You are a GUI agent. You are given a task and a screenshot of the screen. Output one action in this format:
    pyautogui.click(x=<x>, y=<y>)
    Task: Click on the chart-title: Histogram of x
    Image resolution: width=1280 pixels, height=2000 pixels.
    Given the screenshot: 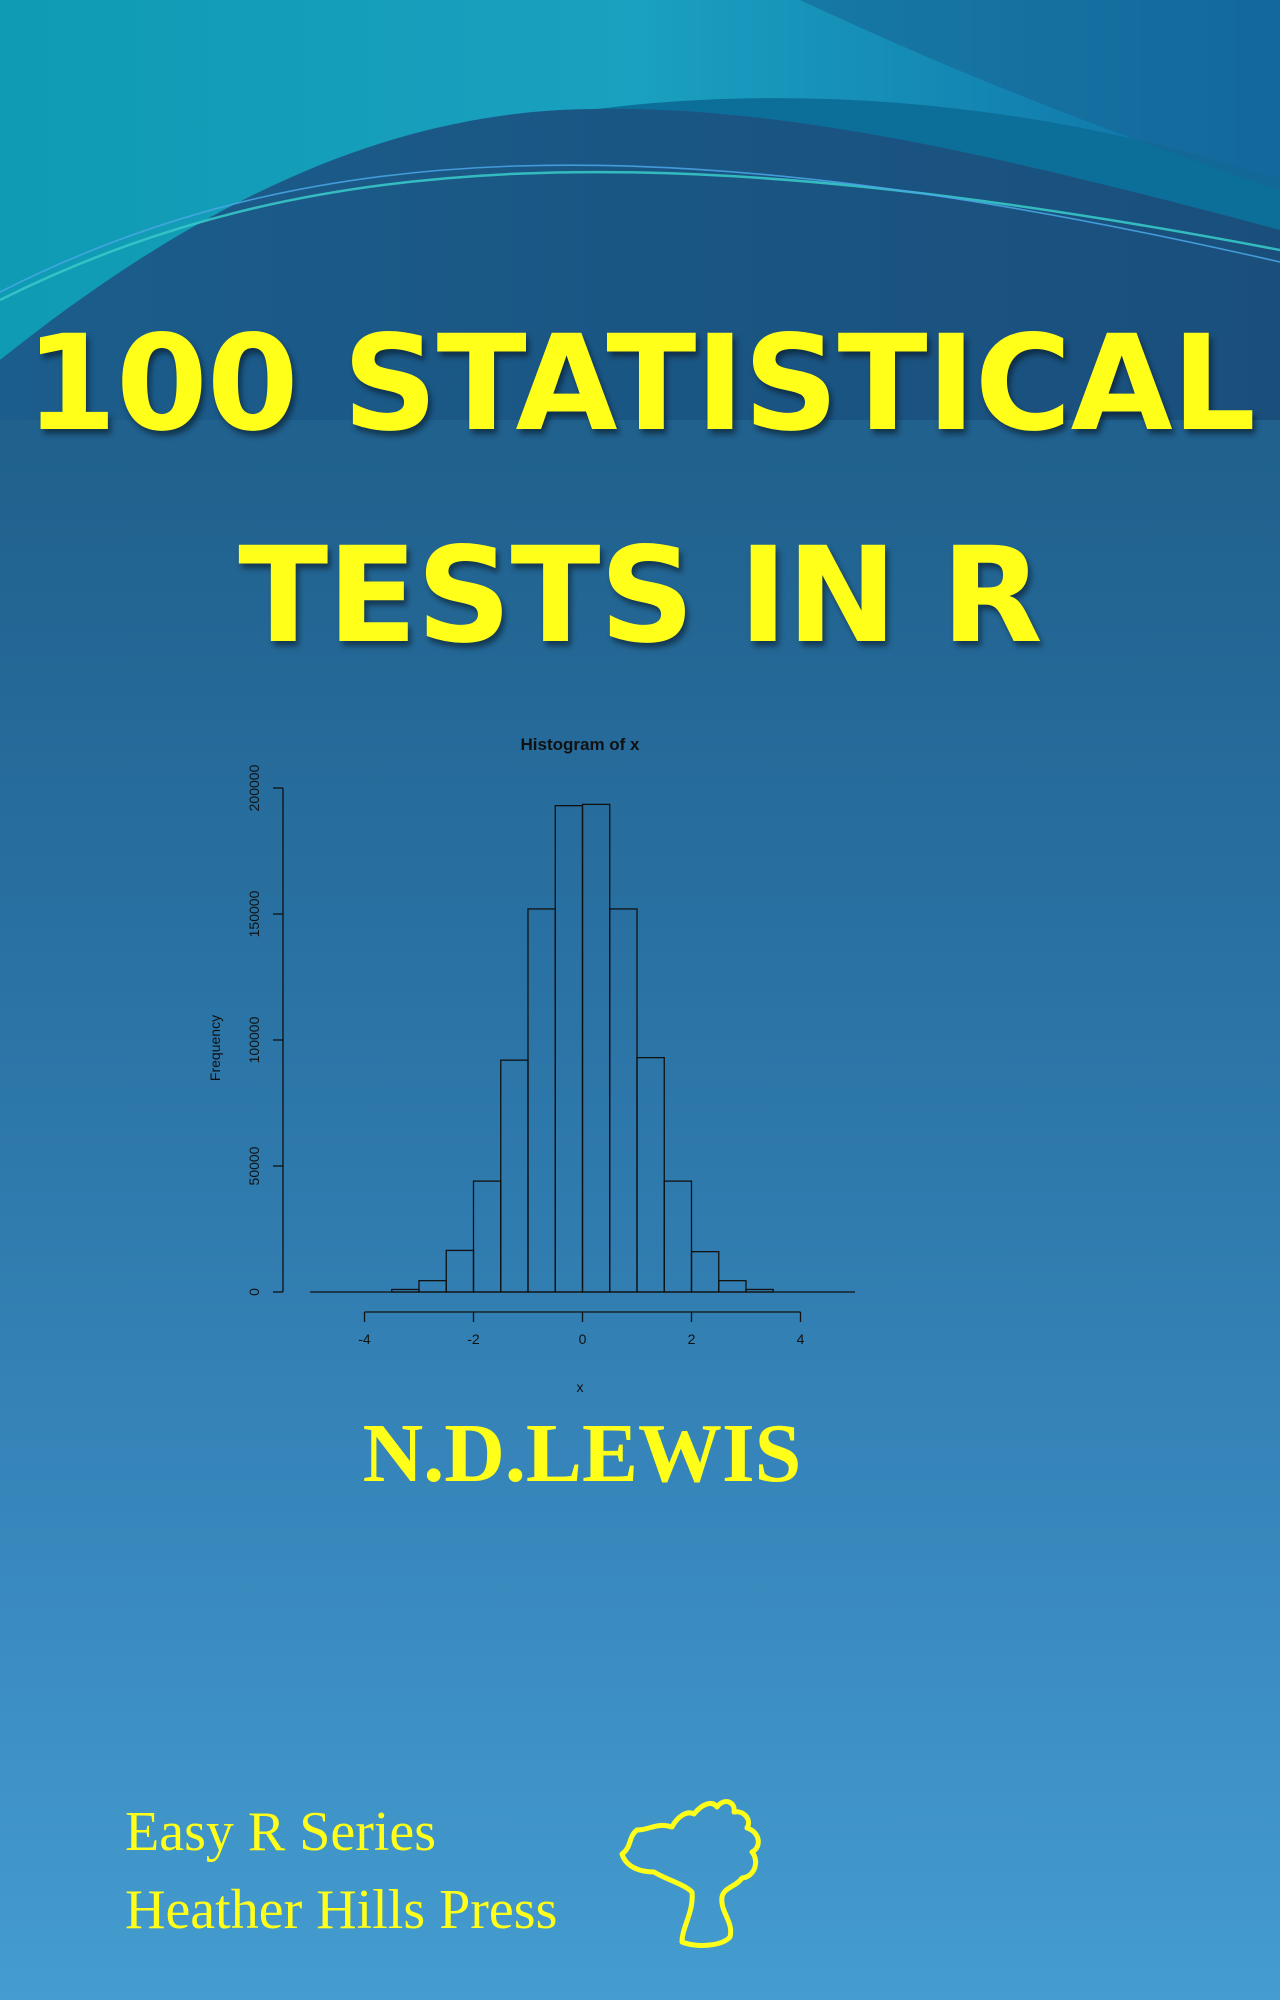 What is the action you would take?
    pyautogui.click(x=580, y=744)
    